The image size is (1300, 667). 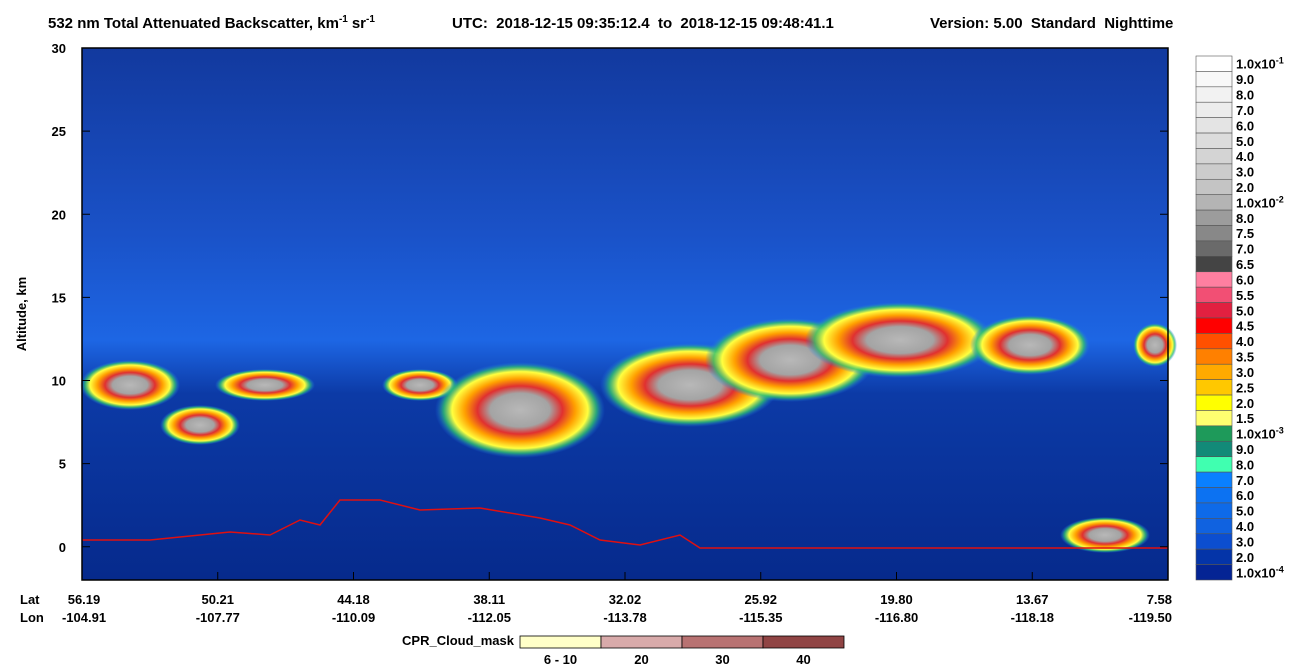 What do you see at coordinates (353, 599) in the screenshot?
I see `lat-label: 44.18` at bounding box center [353, 599].